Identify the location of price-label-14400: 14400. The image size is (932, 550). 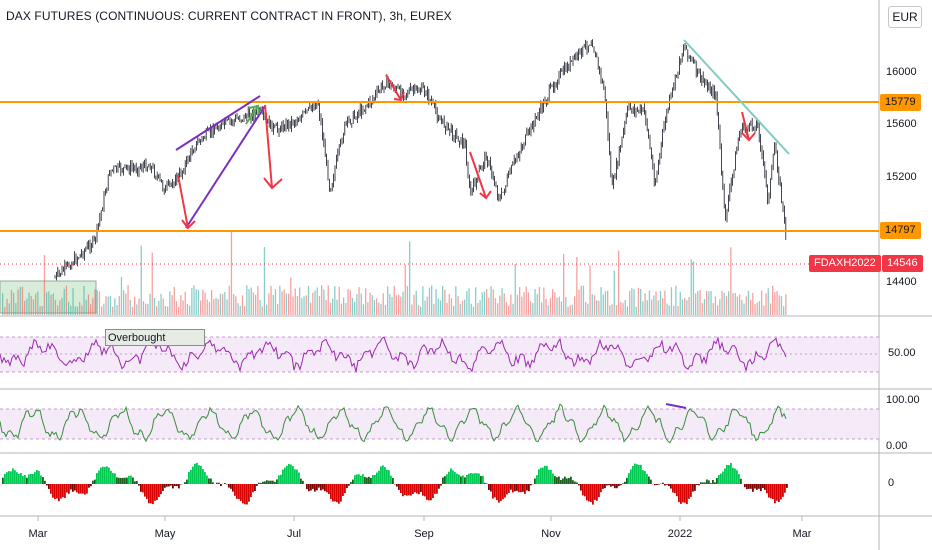
(901, 282).